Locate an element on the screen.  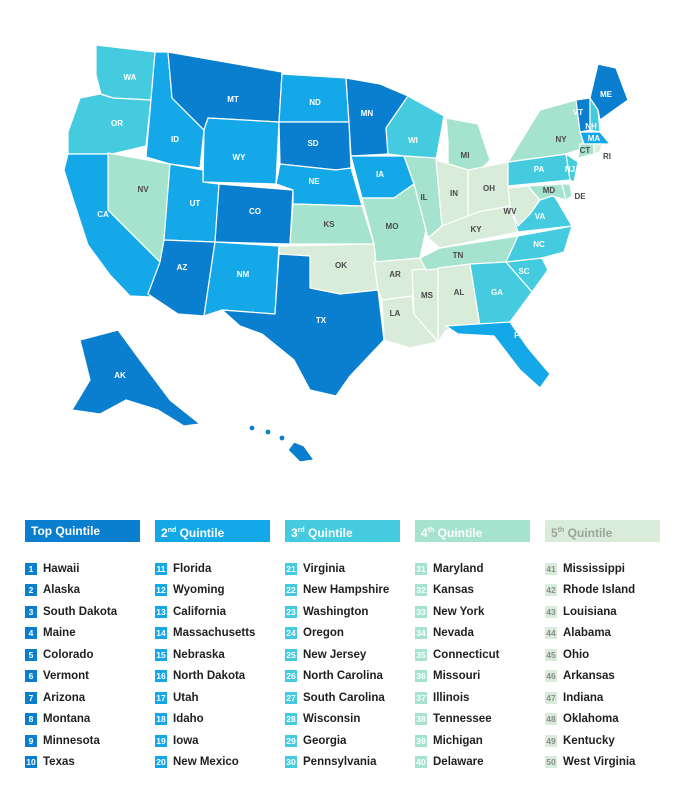
state-name: Illinois is located at coordinates (451, 697).